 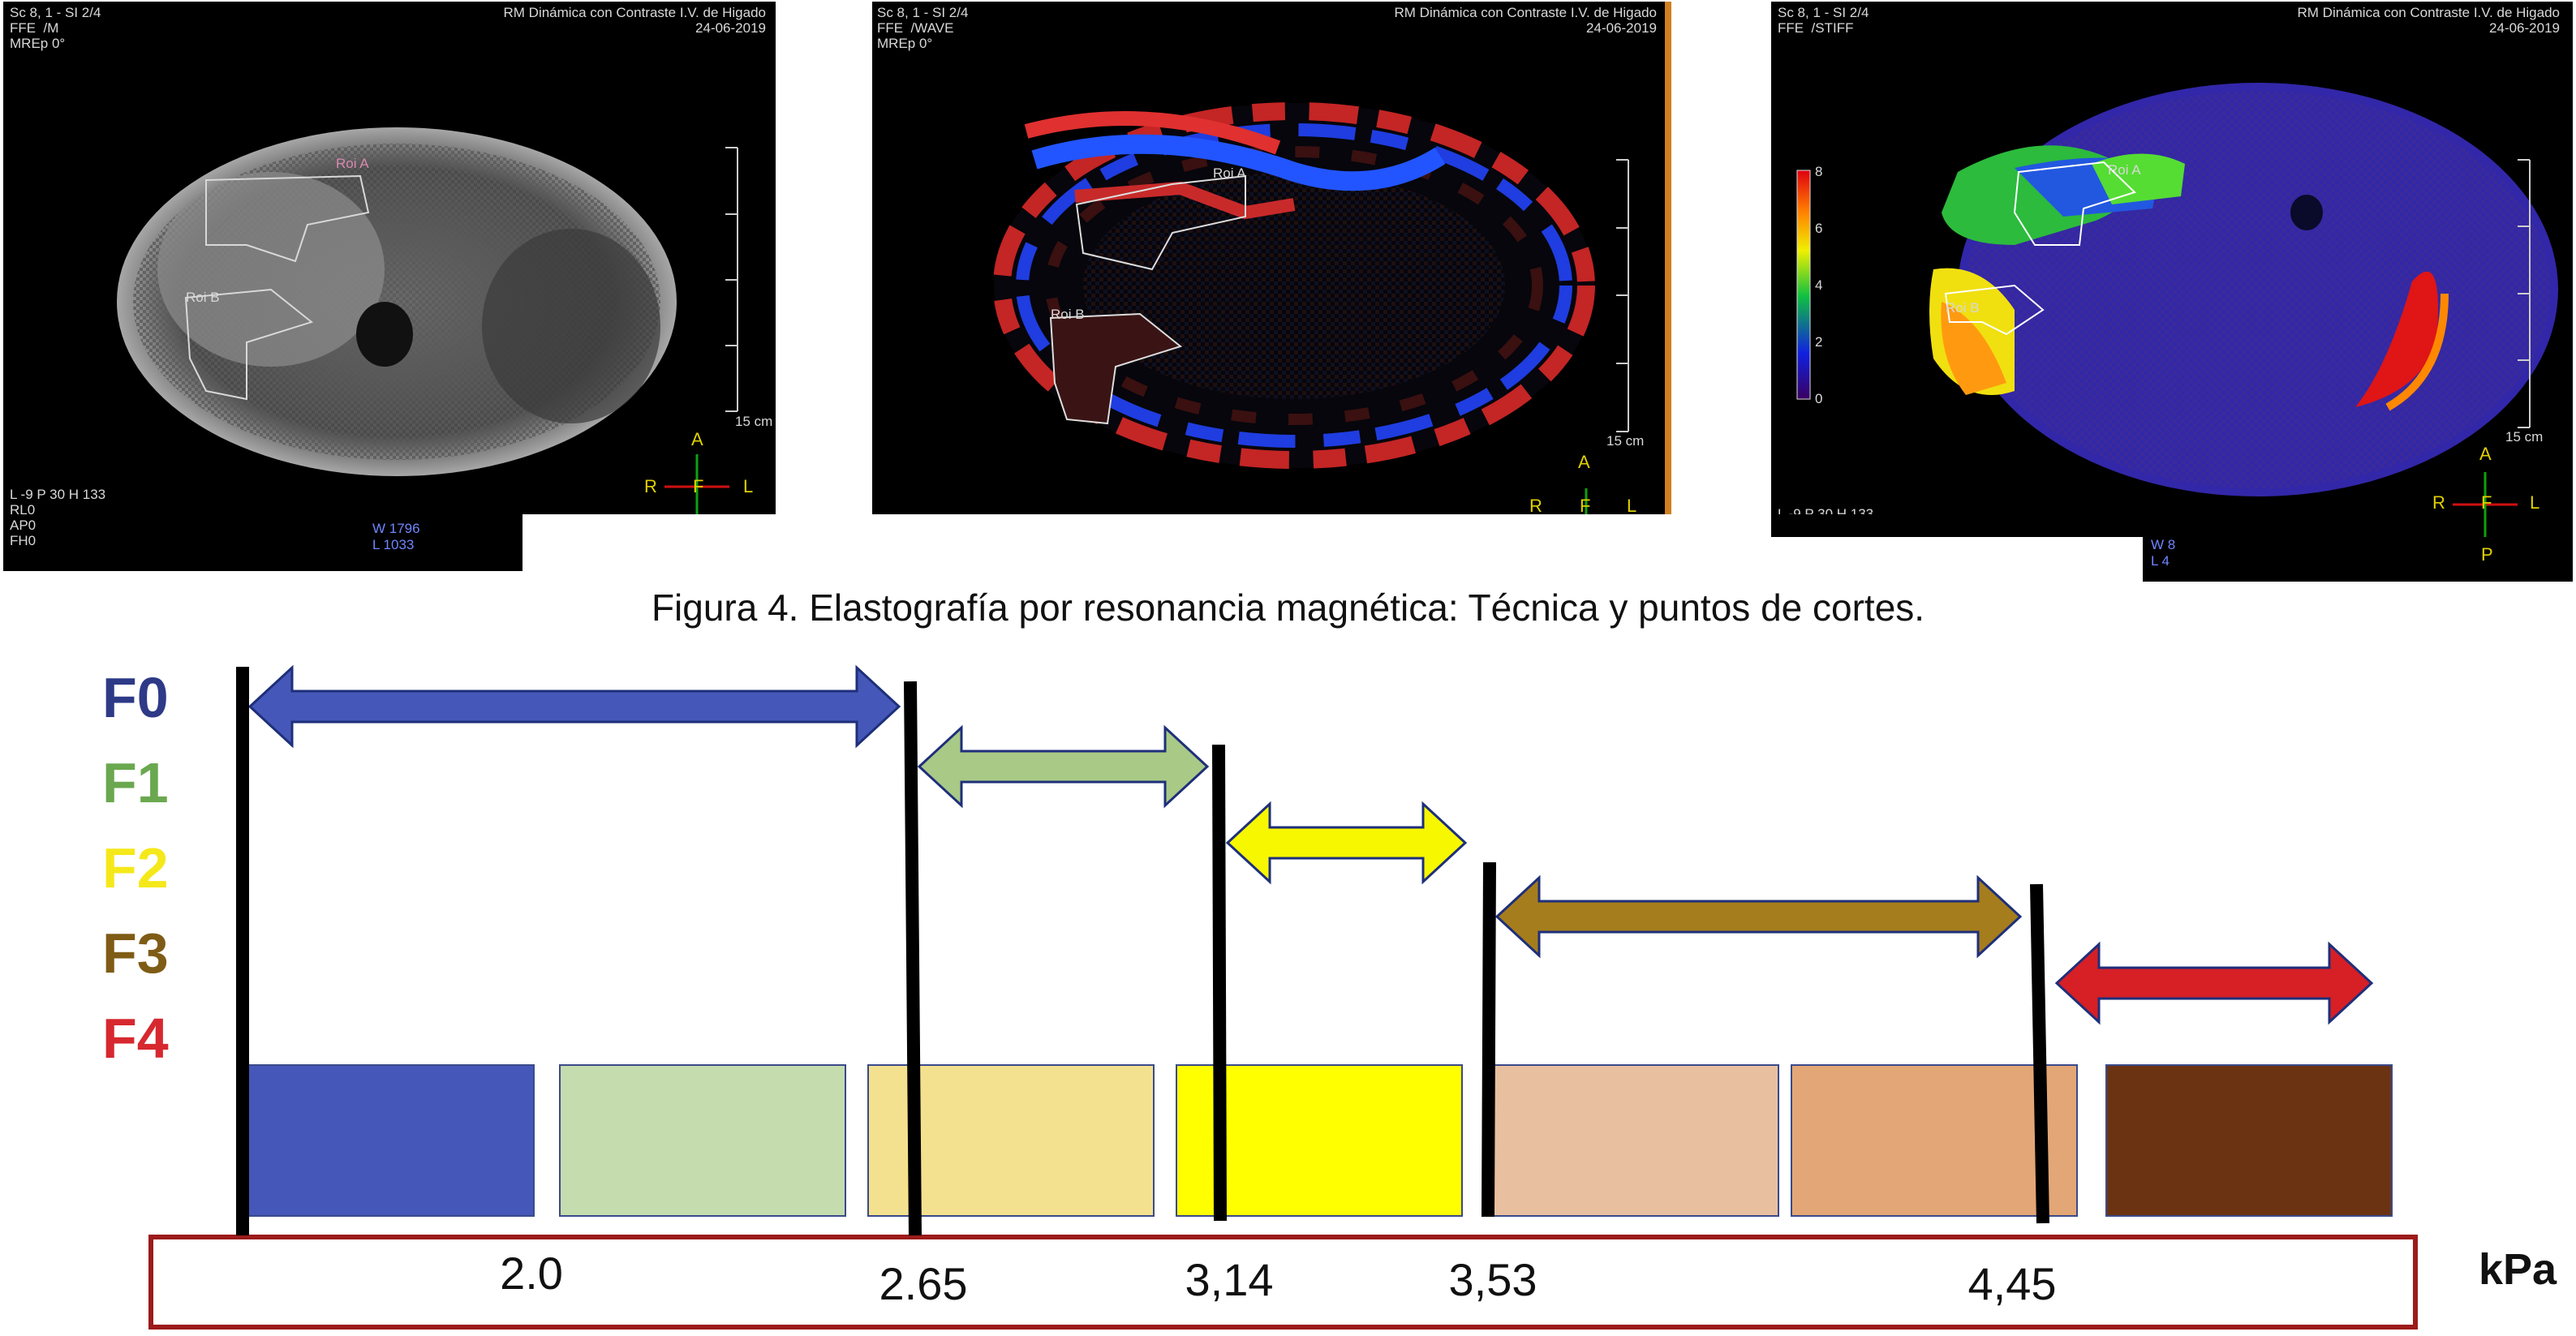 What do you see at coordinates (1819, 285) in the screenshot?
I see `colorbar-tick-4: 4` at bounding box center [1819, 285].